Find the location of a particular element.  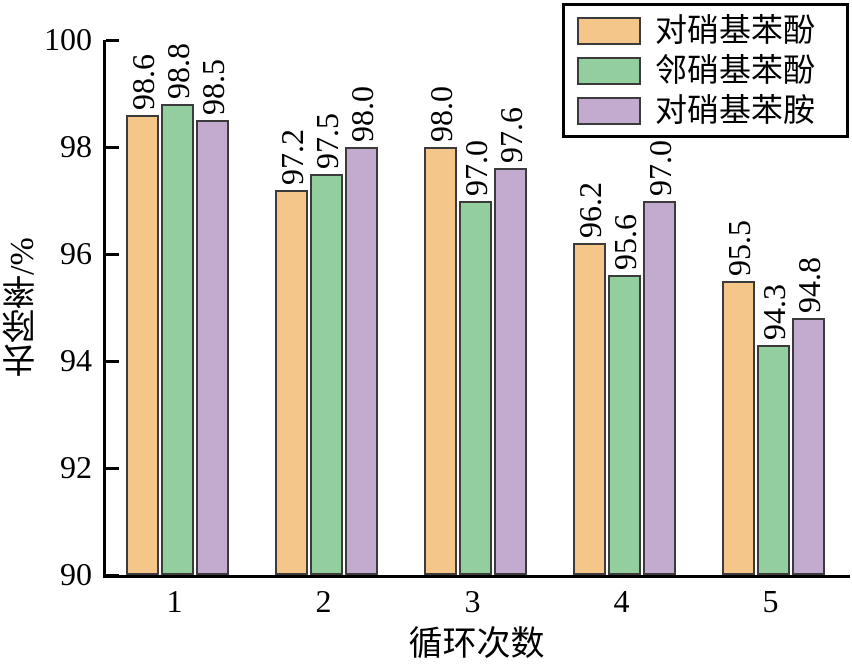

bar-value-label-wrap: 97.5 is located at coordinates (326, 140).